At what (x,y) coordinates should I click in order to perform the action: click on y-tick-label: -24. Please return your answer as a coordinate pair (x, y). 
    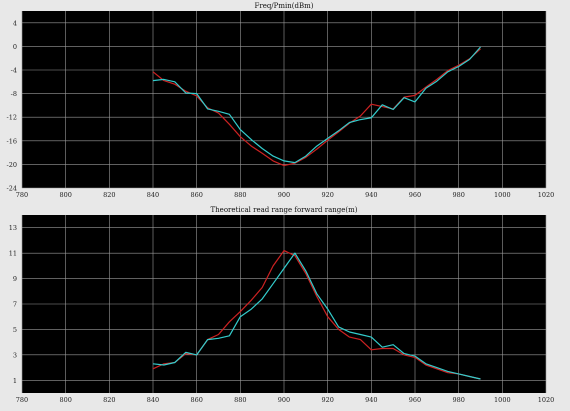
    Looking at the image, I should click on (12, 189).